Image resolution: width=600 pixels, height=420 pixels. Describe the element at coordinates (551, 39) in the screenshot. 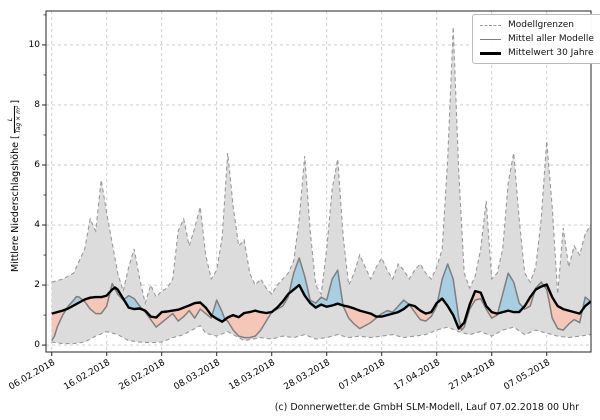

I see `legend-label: Mittel aller Modelle` at that location.